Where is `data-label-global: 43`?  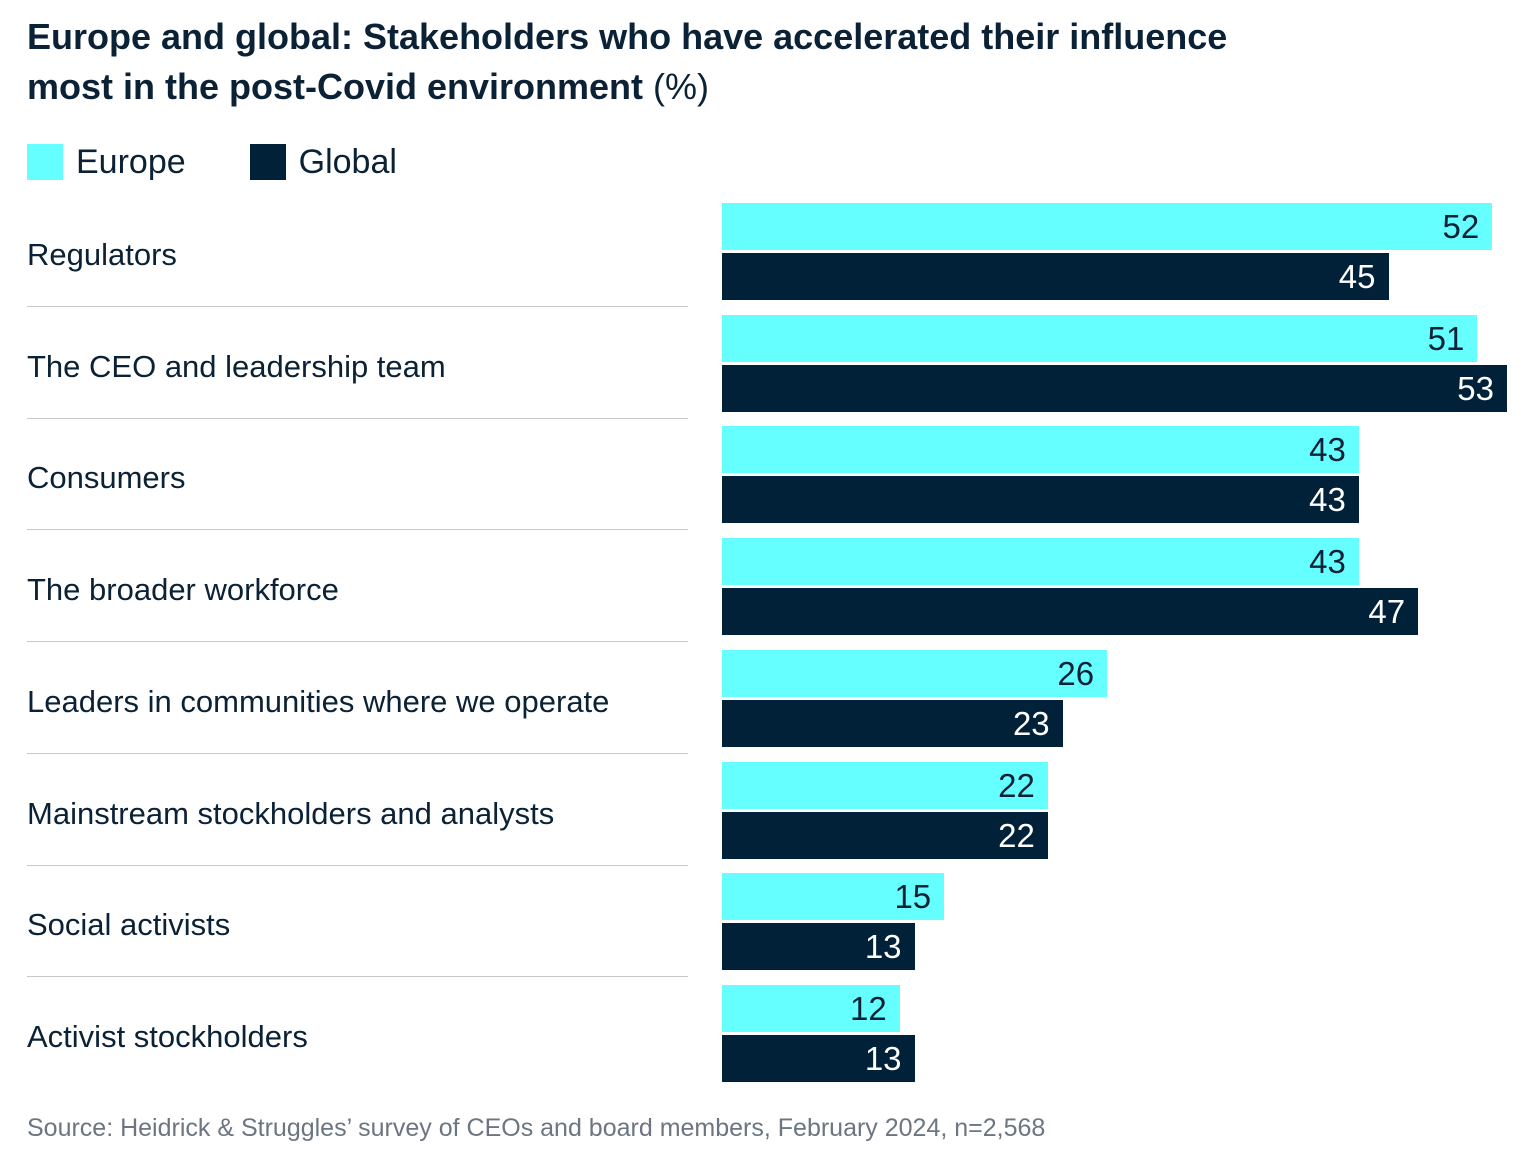
data-label-global: 43 is located at coordinates (1327, 500).